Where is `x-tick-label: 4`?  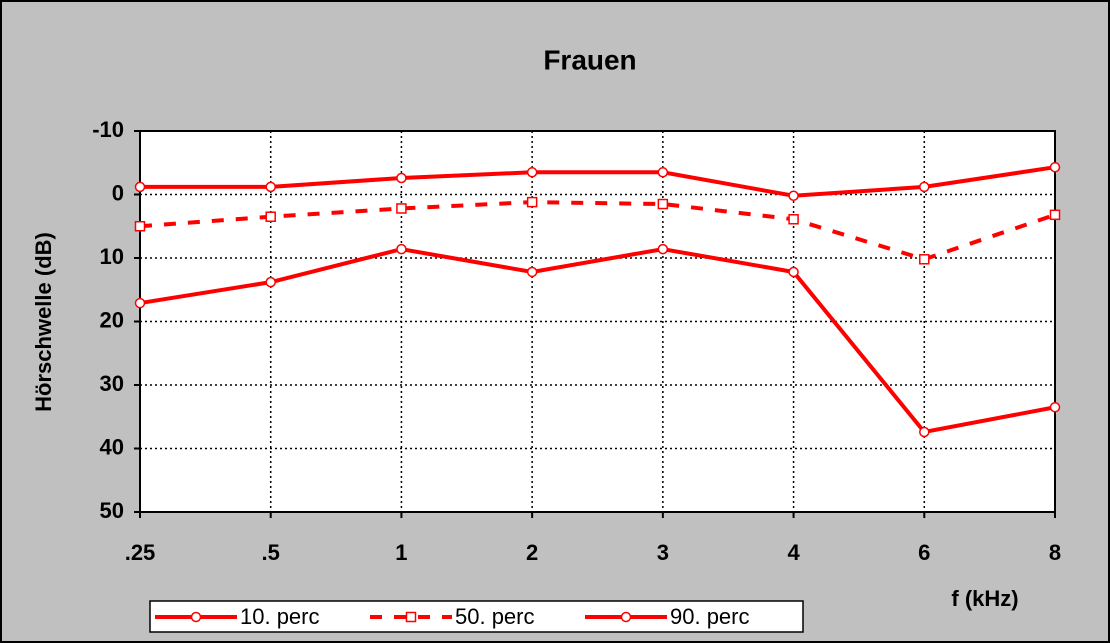 x-tick-label: 4 is located at coordinates (793, 552).